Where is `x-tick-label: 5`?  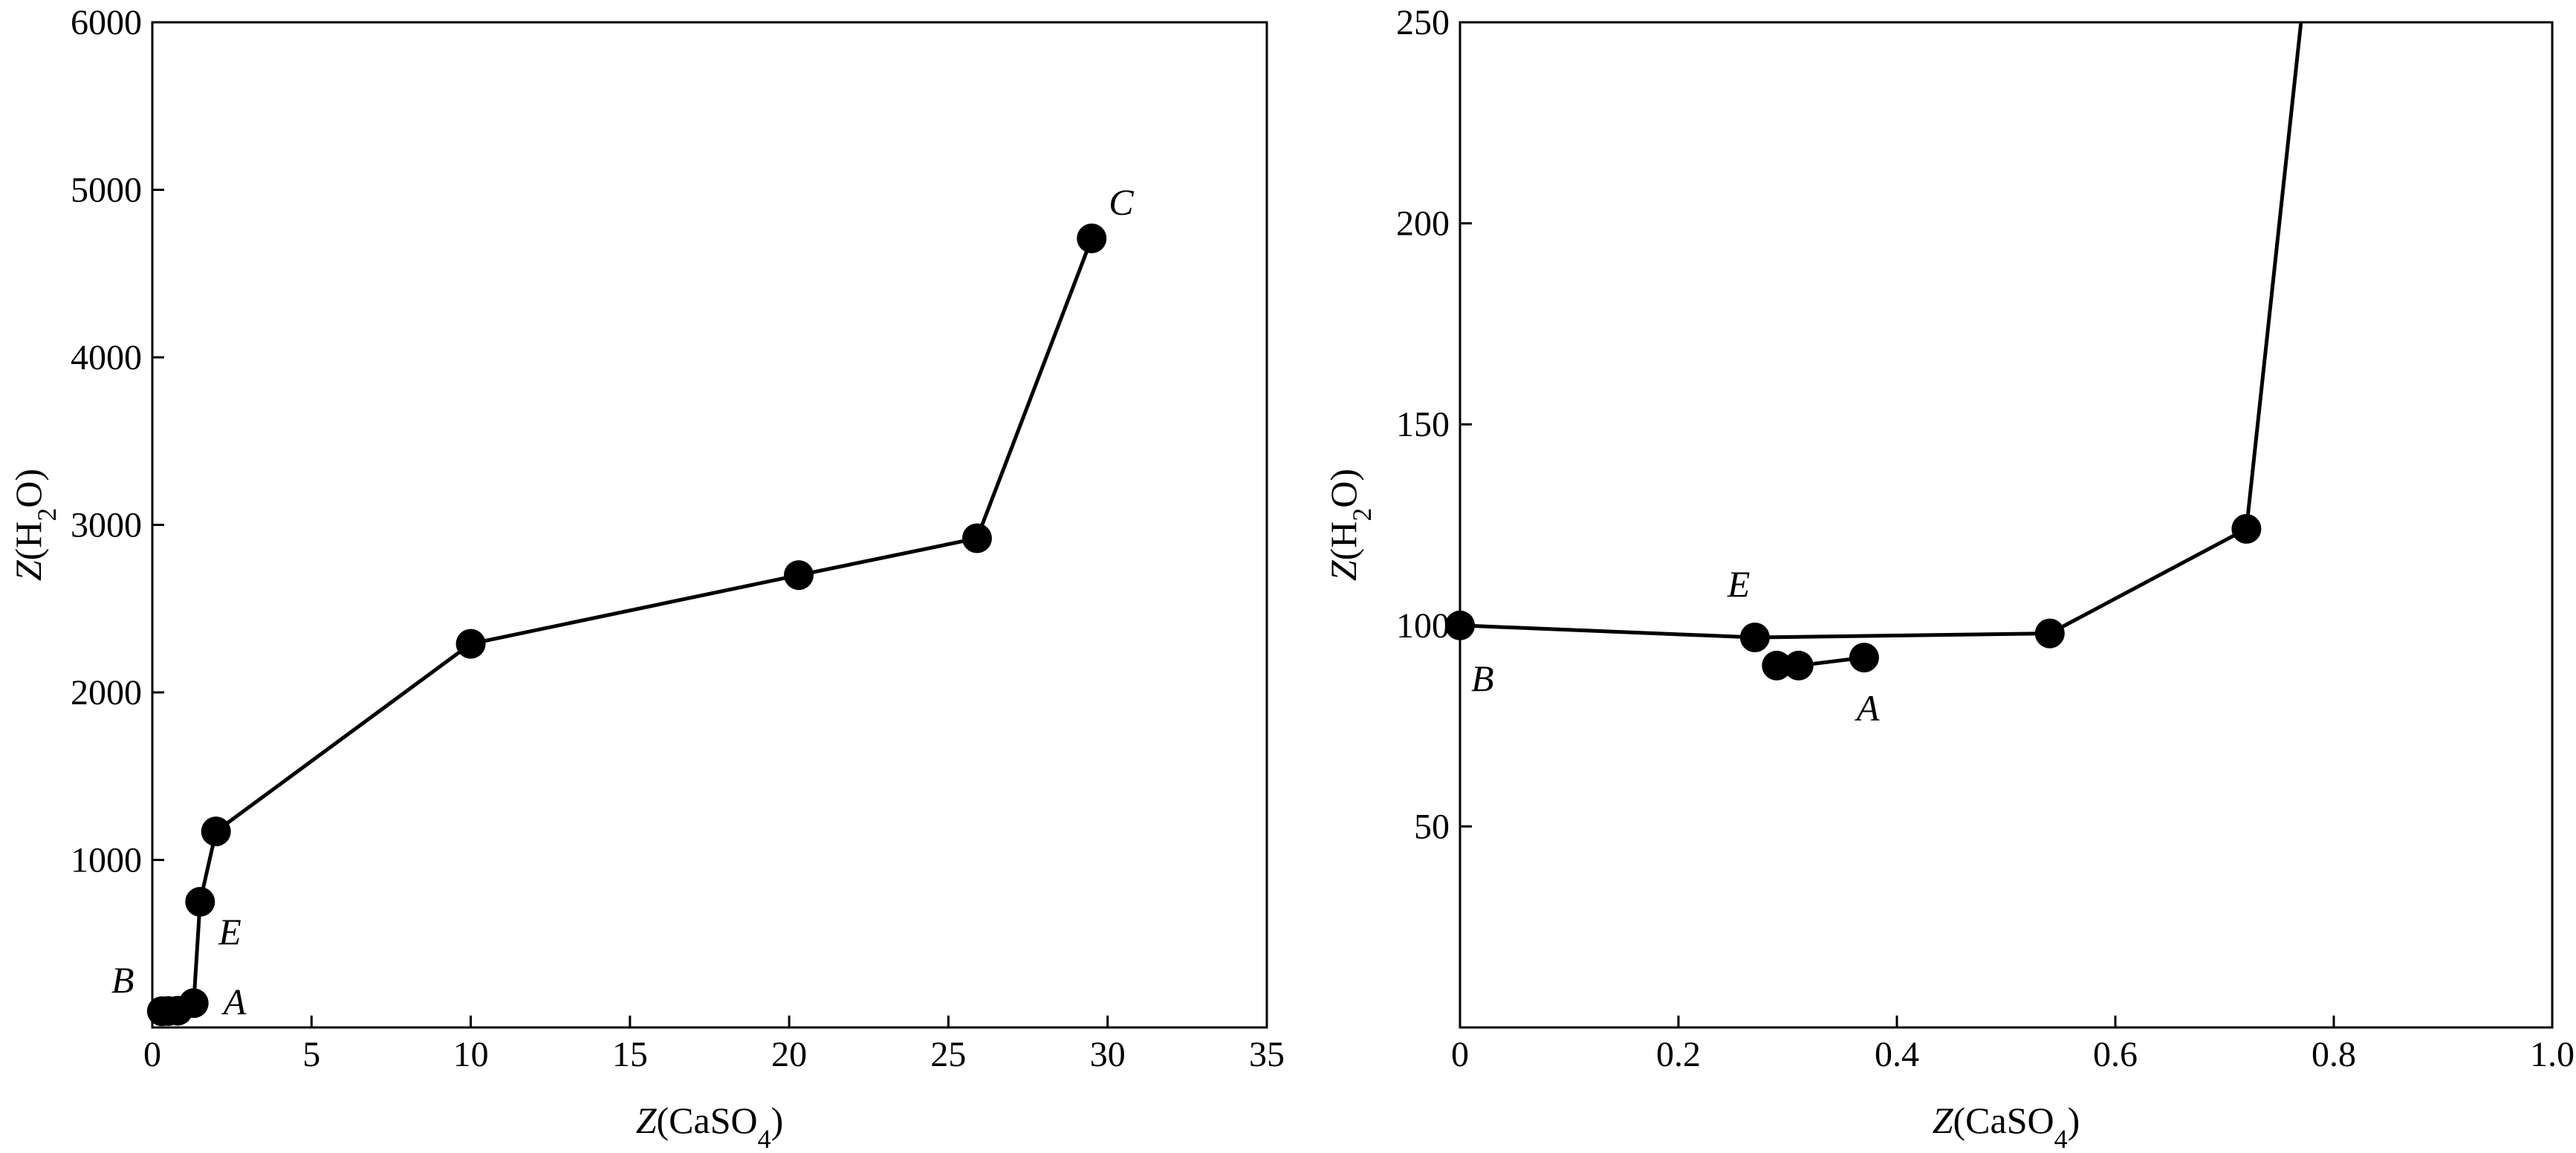
x-tick-label: 5 is located at coordinates (311, 1054).